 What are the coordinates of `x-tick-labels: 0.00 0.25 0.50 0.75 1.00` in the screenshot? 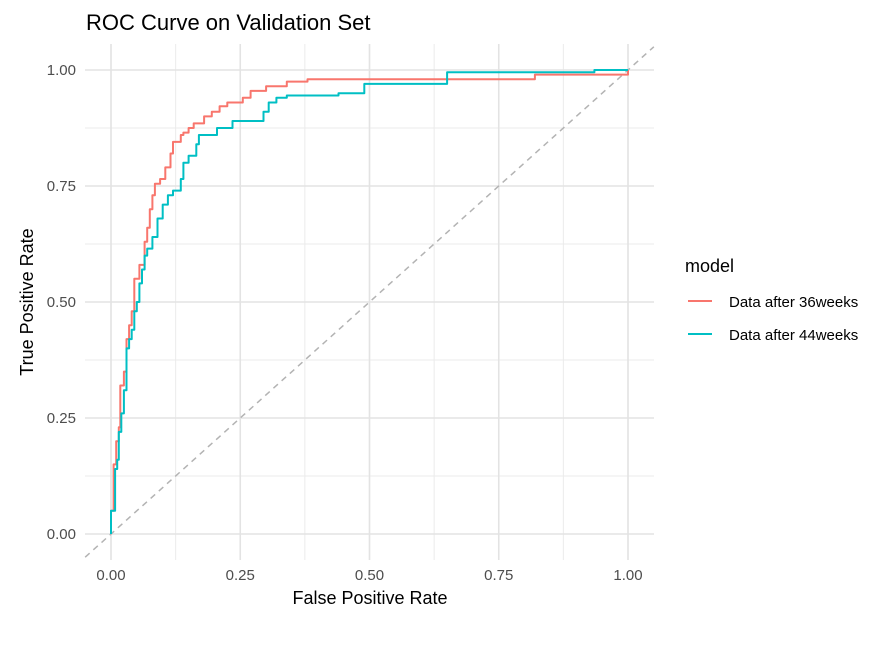 It's located at (369, 575).